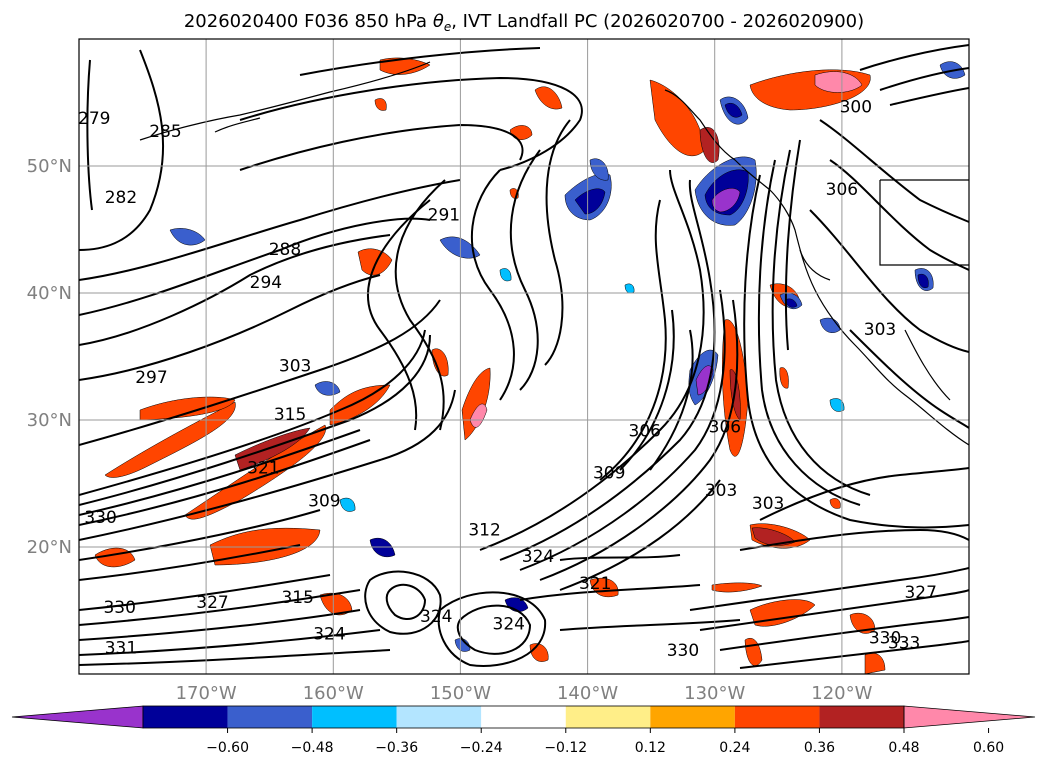 This screenshot has height=767, width=1047. Describe the element at coordinates (396, 748) in the screenshot. I see `colorbar-tick-label: −0.36` at that location.